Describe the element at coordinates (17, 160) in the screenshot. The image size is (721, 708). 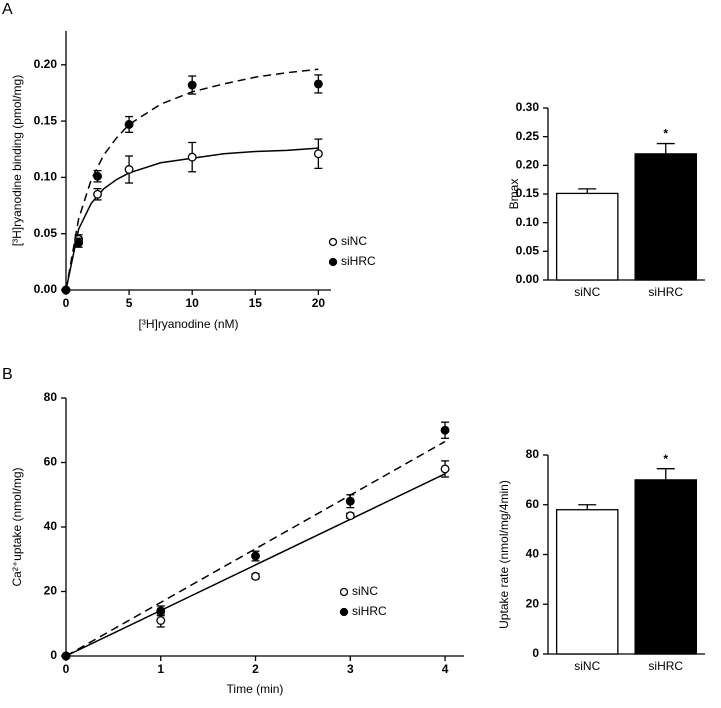
I see `y-axis-label: [³H]ryanodine binding (pmol/mg)` at that location.